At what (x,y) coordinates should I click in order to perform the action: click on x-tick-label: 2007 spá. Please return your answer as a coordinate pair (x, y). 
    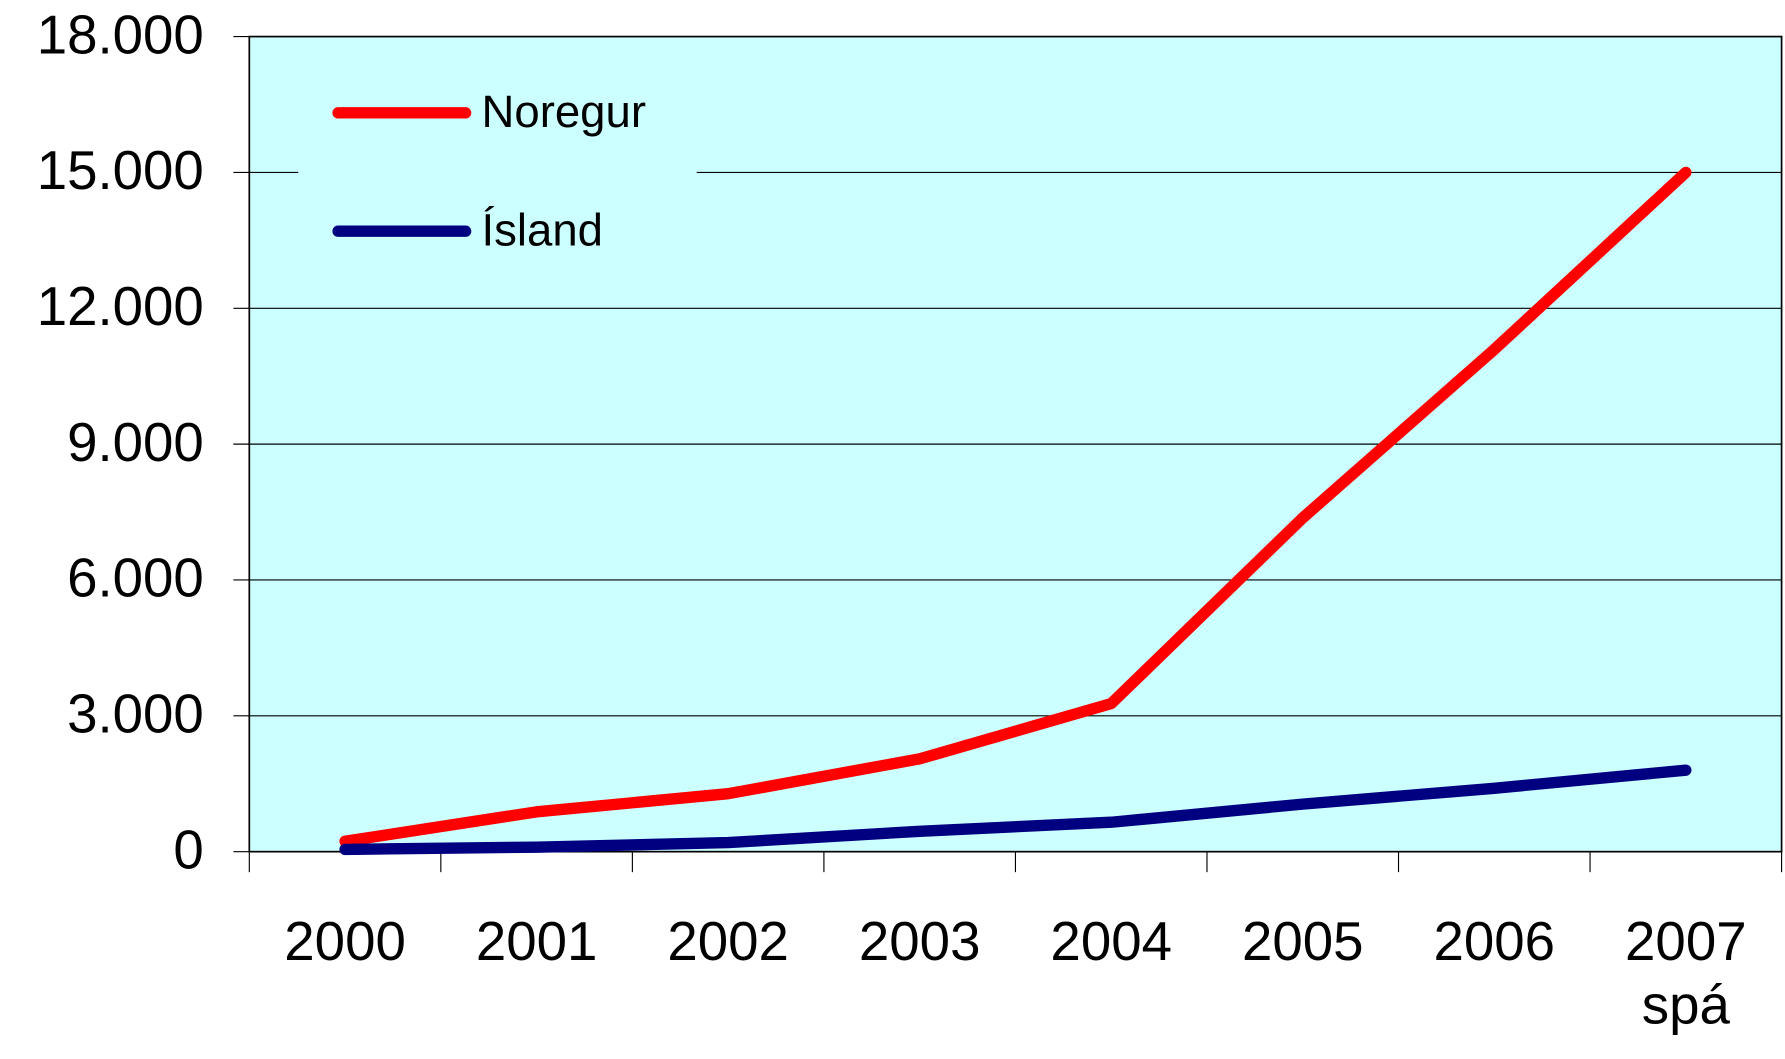
    Looking at the image, I should click on (1686, 974).